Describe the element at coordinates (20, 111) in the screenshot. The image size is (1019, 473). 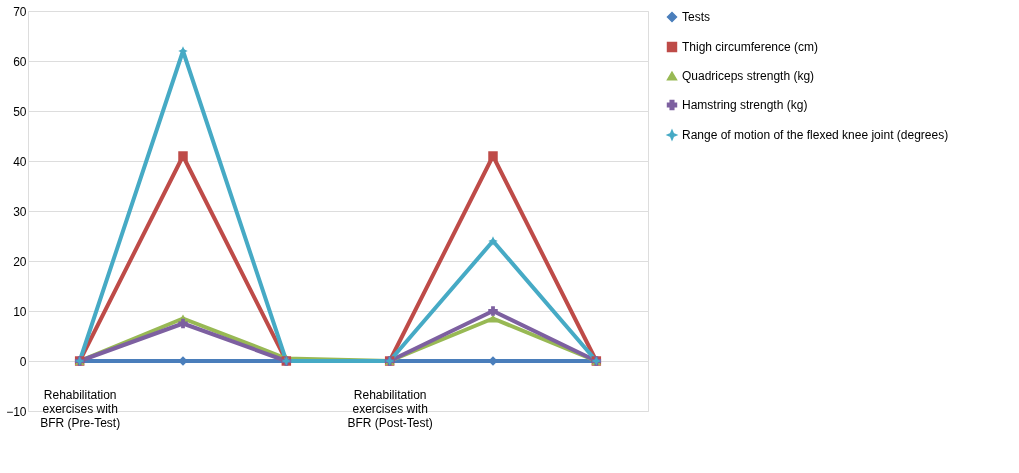
I see `y-tick-label: 50` at that location.